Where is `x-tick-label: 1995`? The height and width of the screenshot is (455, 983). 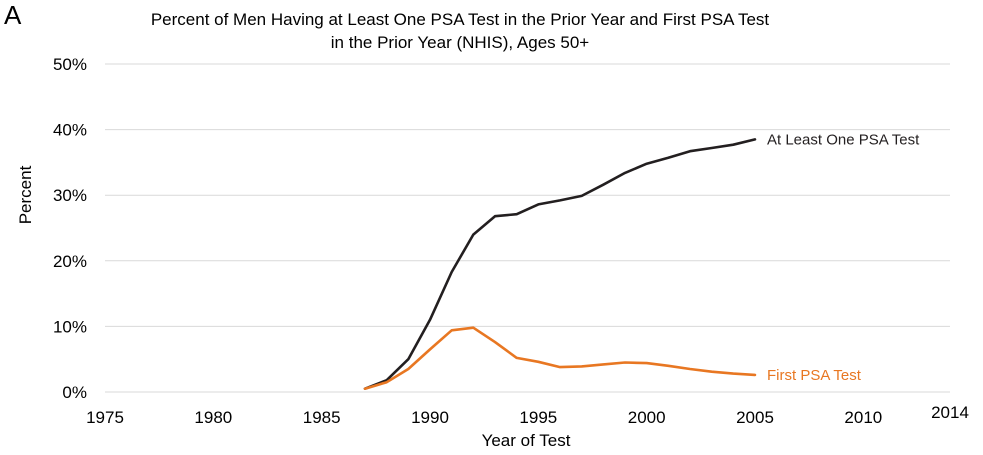 x-tick-label: 1995 is located at coordinates (538, 417).